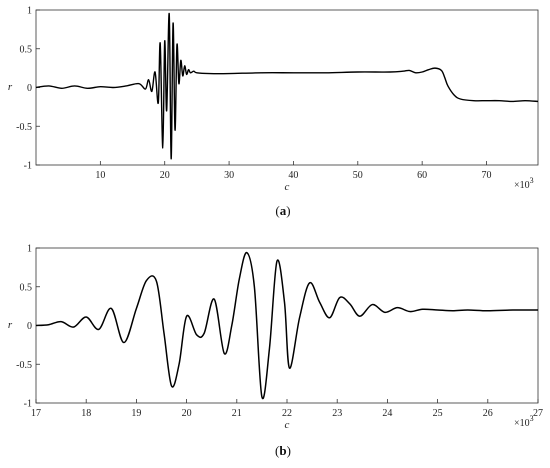  What do you see at coordinates (86, 413) in the screenshot?
I see `x-tick-label-b: 18` at bounding box center [86, 413].